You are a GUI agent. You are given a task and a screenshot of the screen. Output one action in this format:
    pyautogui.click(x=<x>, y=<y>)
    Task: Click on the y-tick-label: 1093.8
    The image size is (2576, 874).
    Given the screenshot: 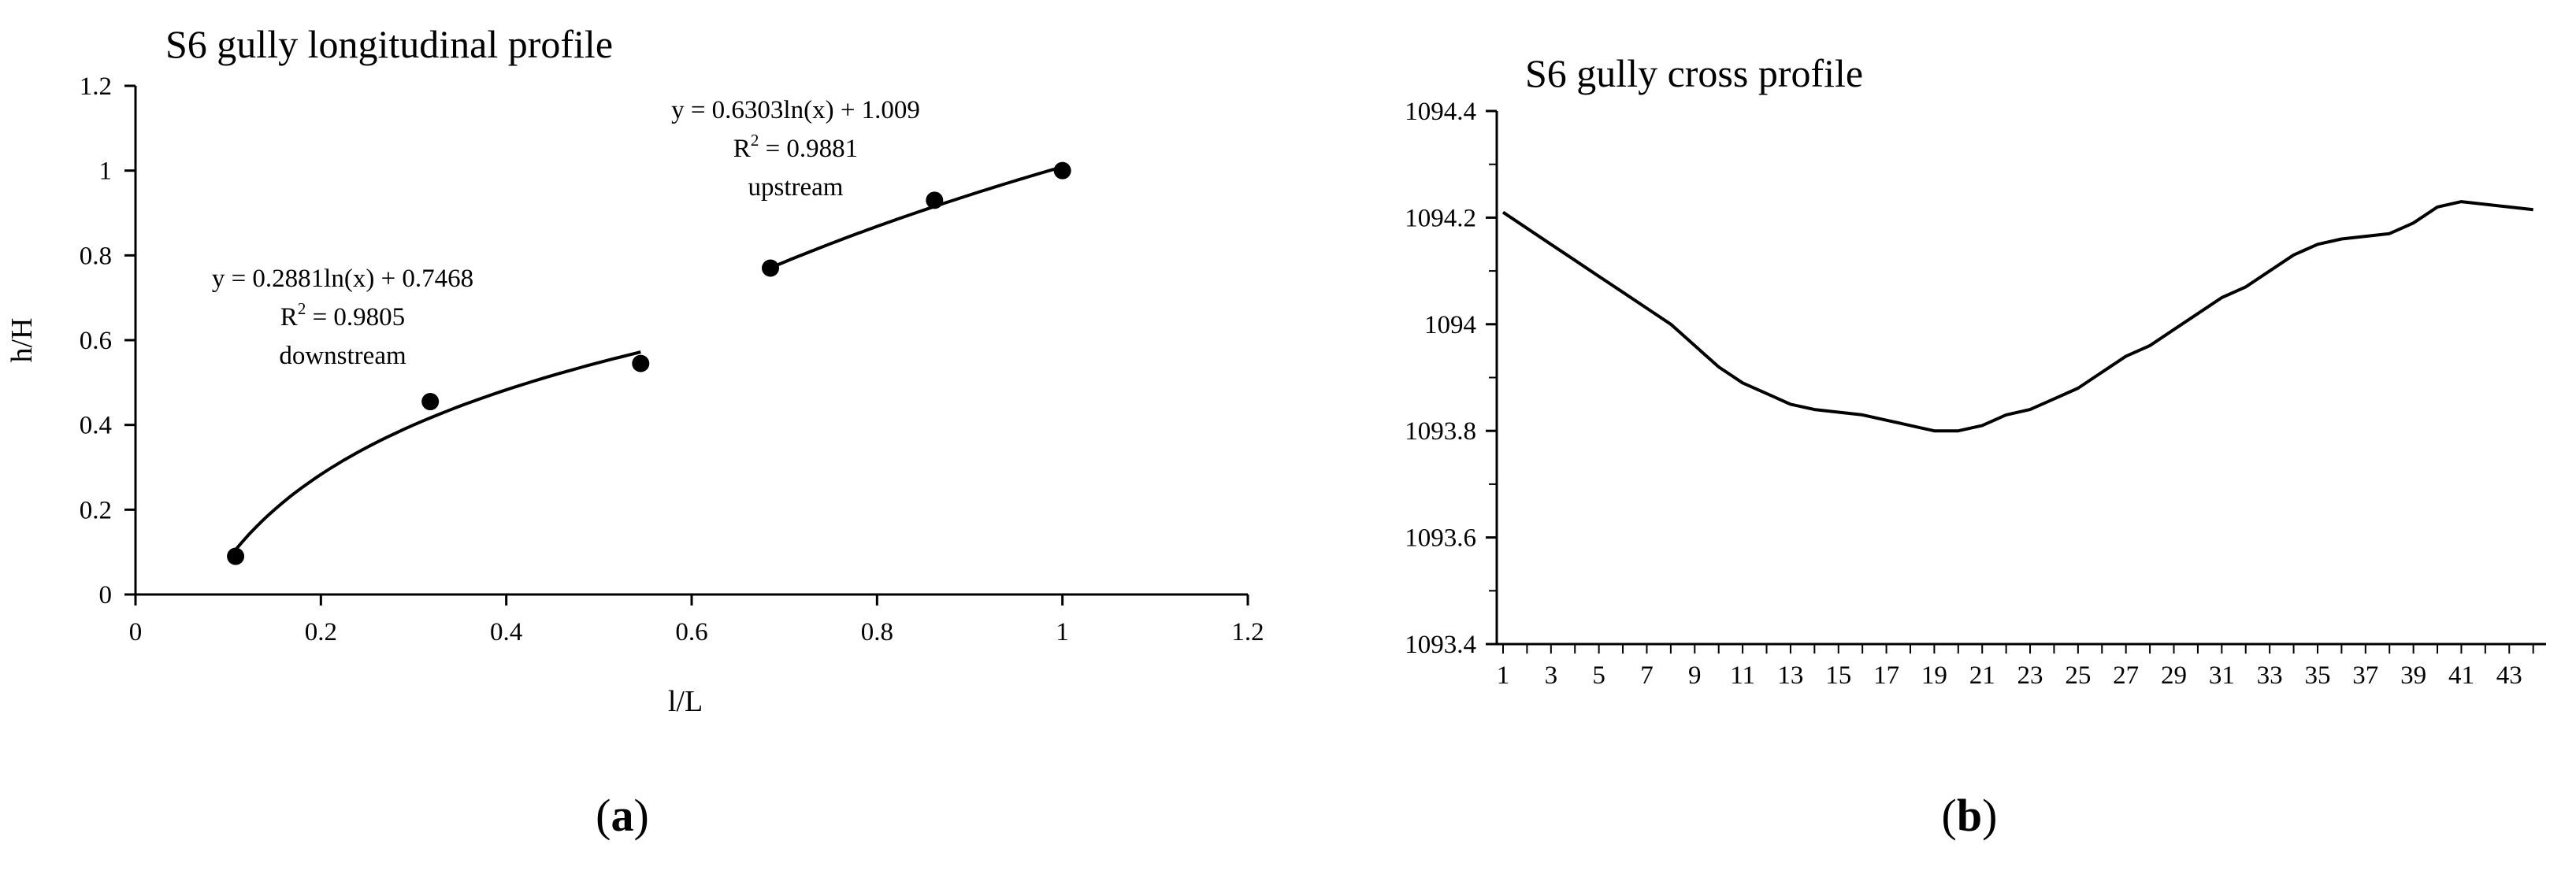 What is the action you would take?
    pyautogui.click(x=1440, y=431)
    